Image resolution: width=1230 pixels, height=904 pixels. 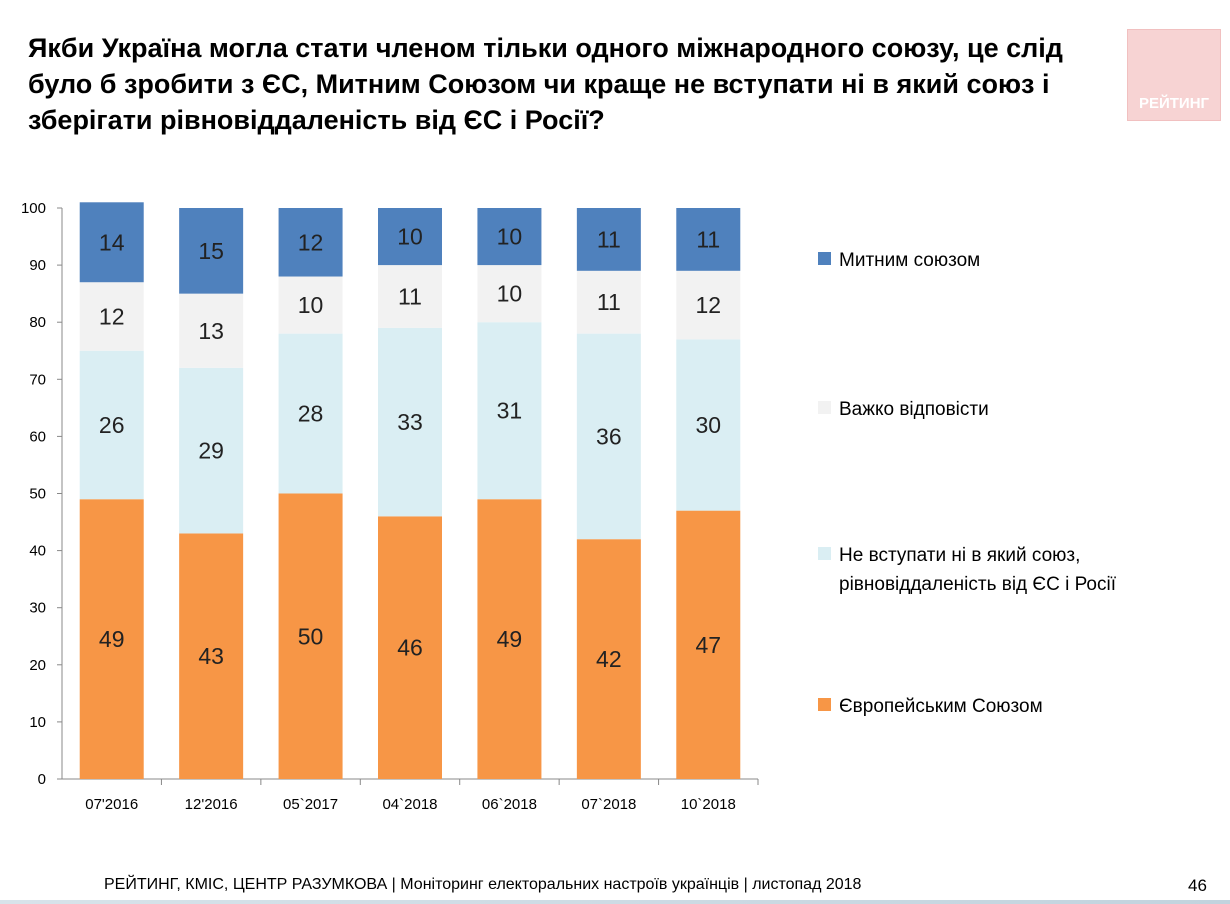 I want to click on y-tick-label: 20, so click(x=37, y=665).